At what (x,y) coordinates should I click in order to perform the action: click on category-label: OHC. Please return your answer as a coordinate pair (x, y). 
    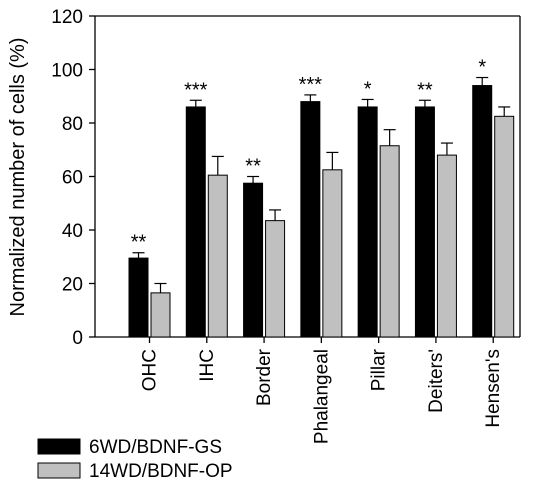
    Looking at the image, I should click on (150, 370).